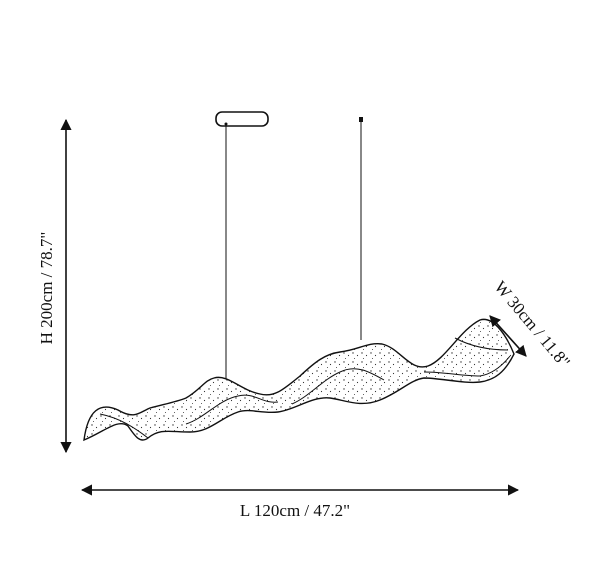 The height and width of the screenshot is (583, 600). I want to click on suspension-wires, so click(294, 250).